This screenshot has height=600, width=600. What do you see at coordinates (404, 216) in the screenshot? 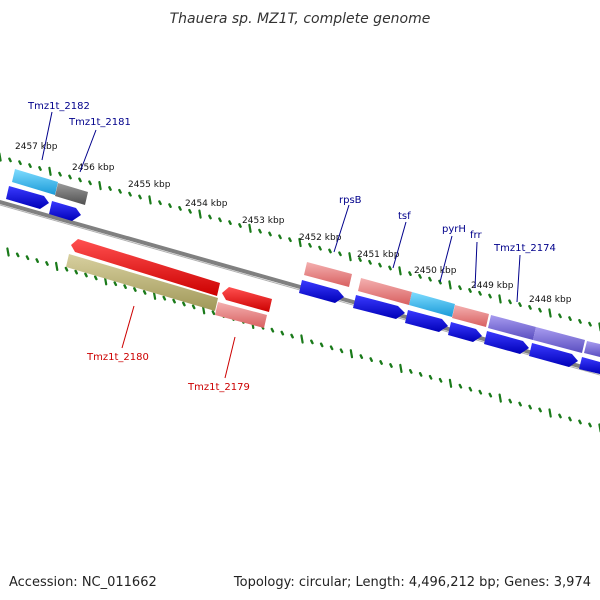
I see `gene-label: tsf` at bounding box center [404, 216].